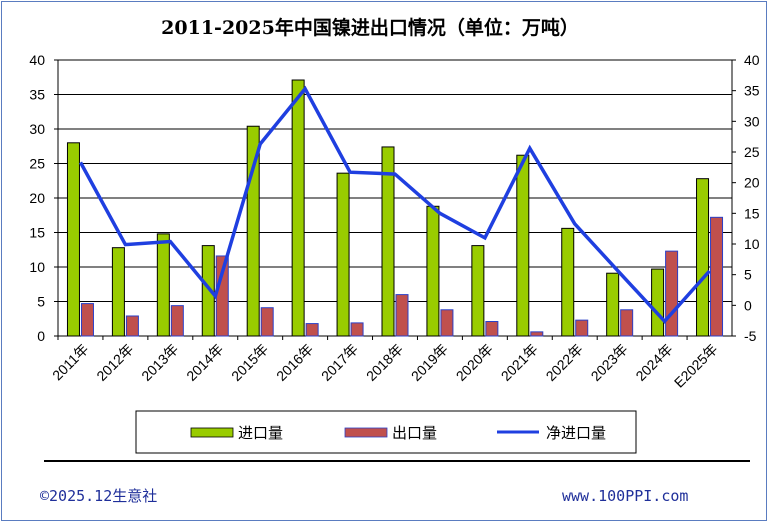 Image resolution: width=770 pixels, height=524 pixels. Describe the element at coordinates (37, 95) in the screenshot. I see `left-tick-label: 35` at that location.